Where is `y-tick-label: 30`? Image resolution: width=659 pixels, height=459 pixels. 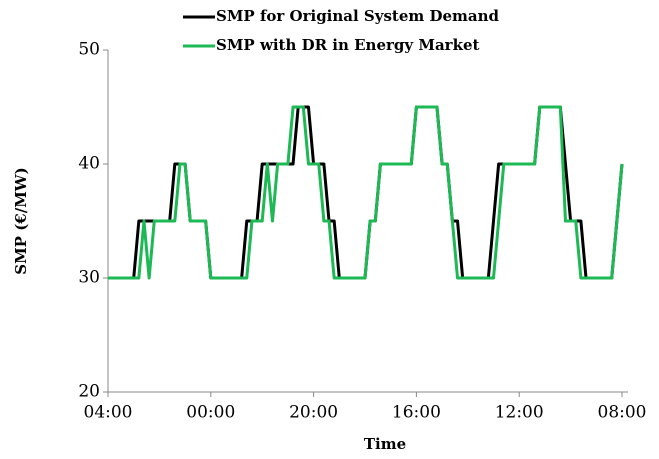
y-tick-label: 30 is located at coordinates (89, 278).